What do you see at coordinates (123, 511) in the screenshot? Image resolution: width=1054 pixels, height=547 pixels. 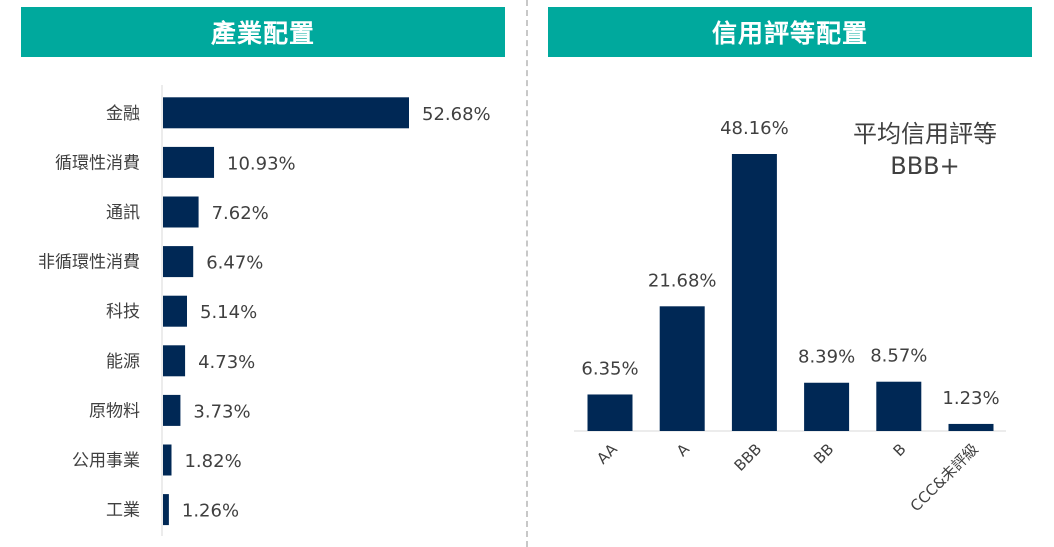 I see `industry-category-label: 工業` at bounding box center [123, 511].